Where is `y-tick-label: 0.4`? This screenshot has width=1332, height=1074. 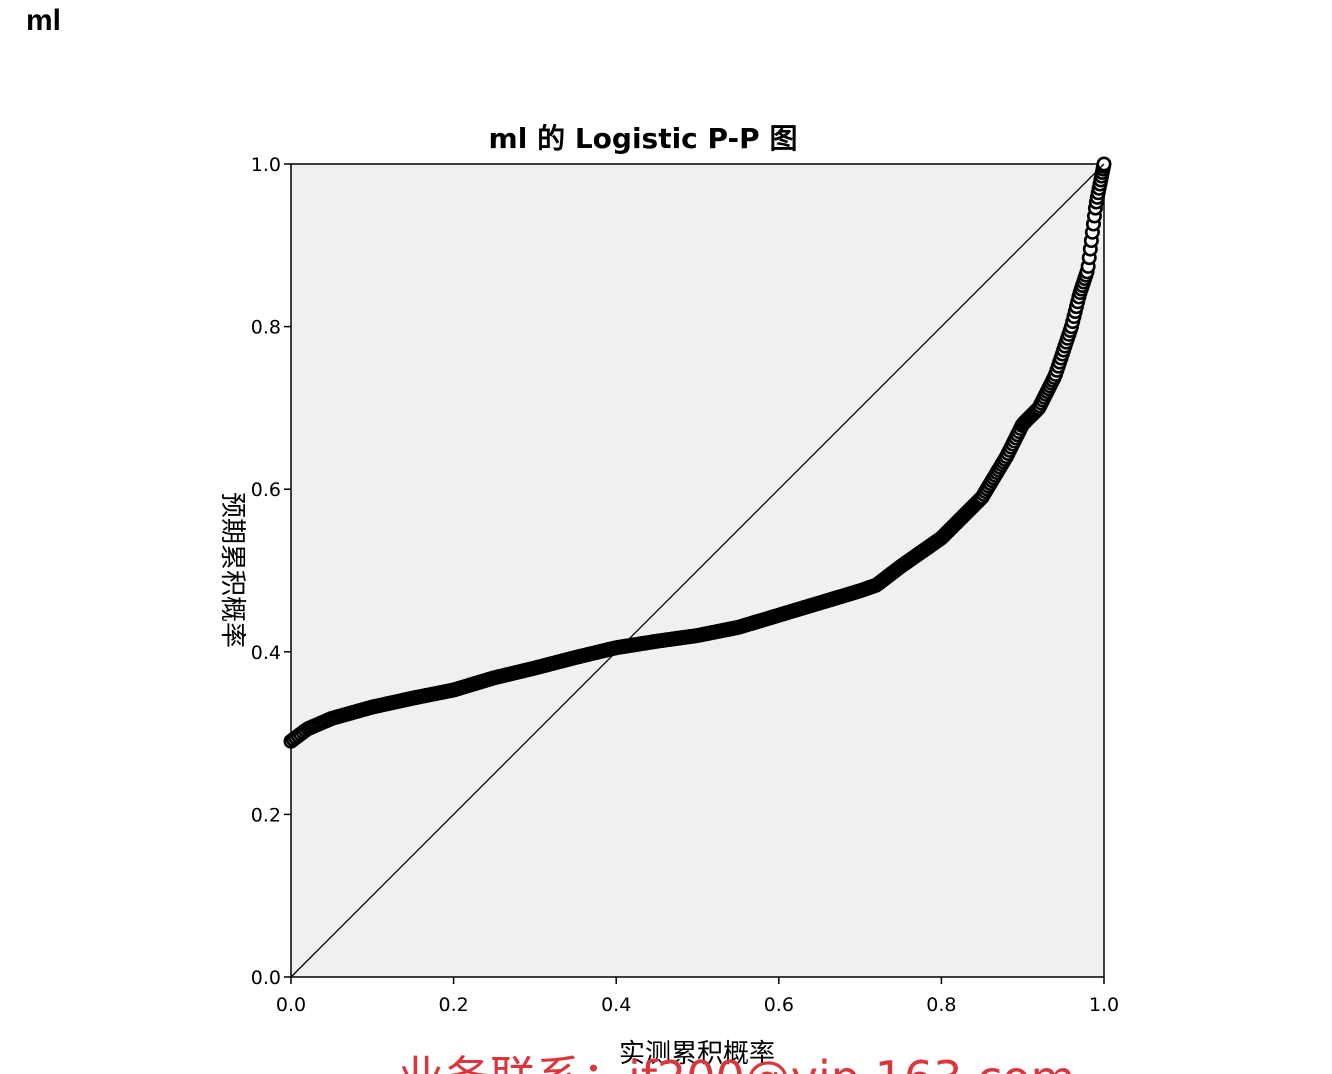 y-tick-label: 0.4 is located at coordinates (266, 653).